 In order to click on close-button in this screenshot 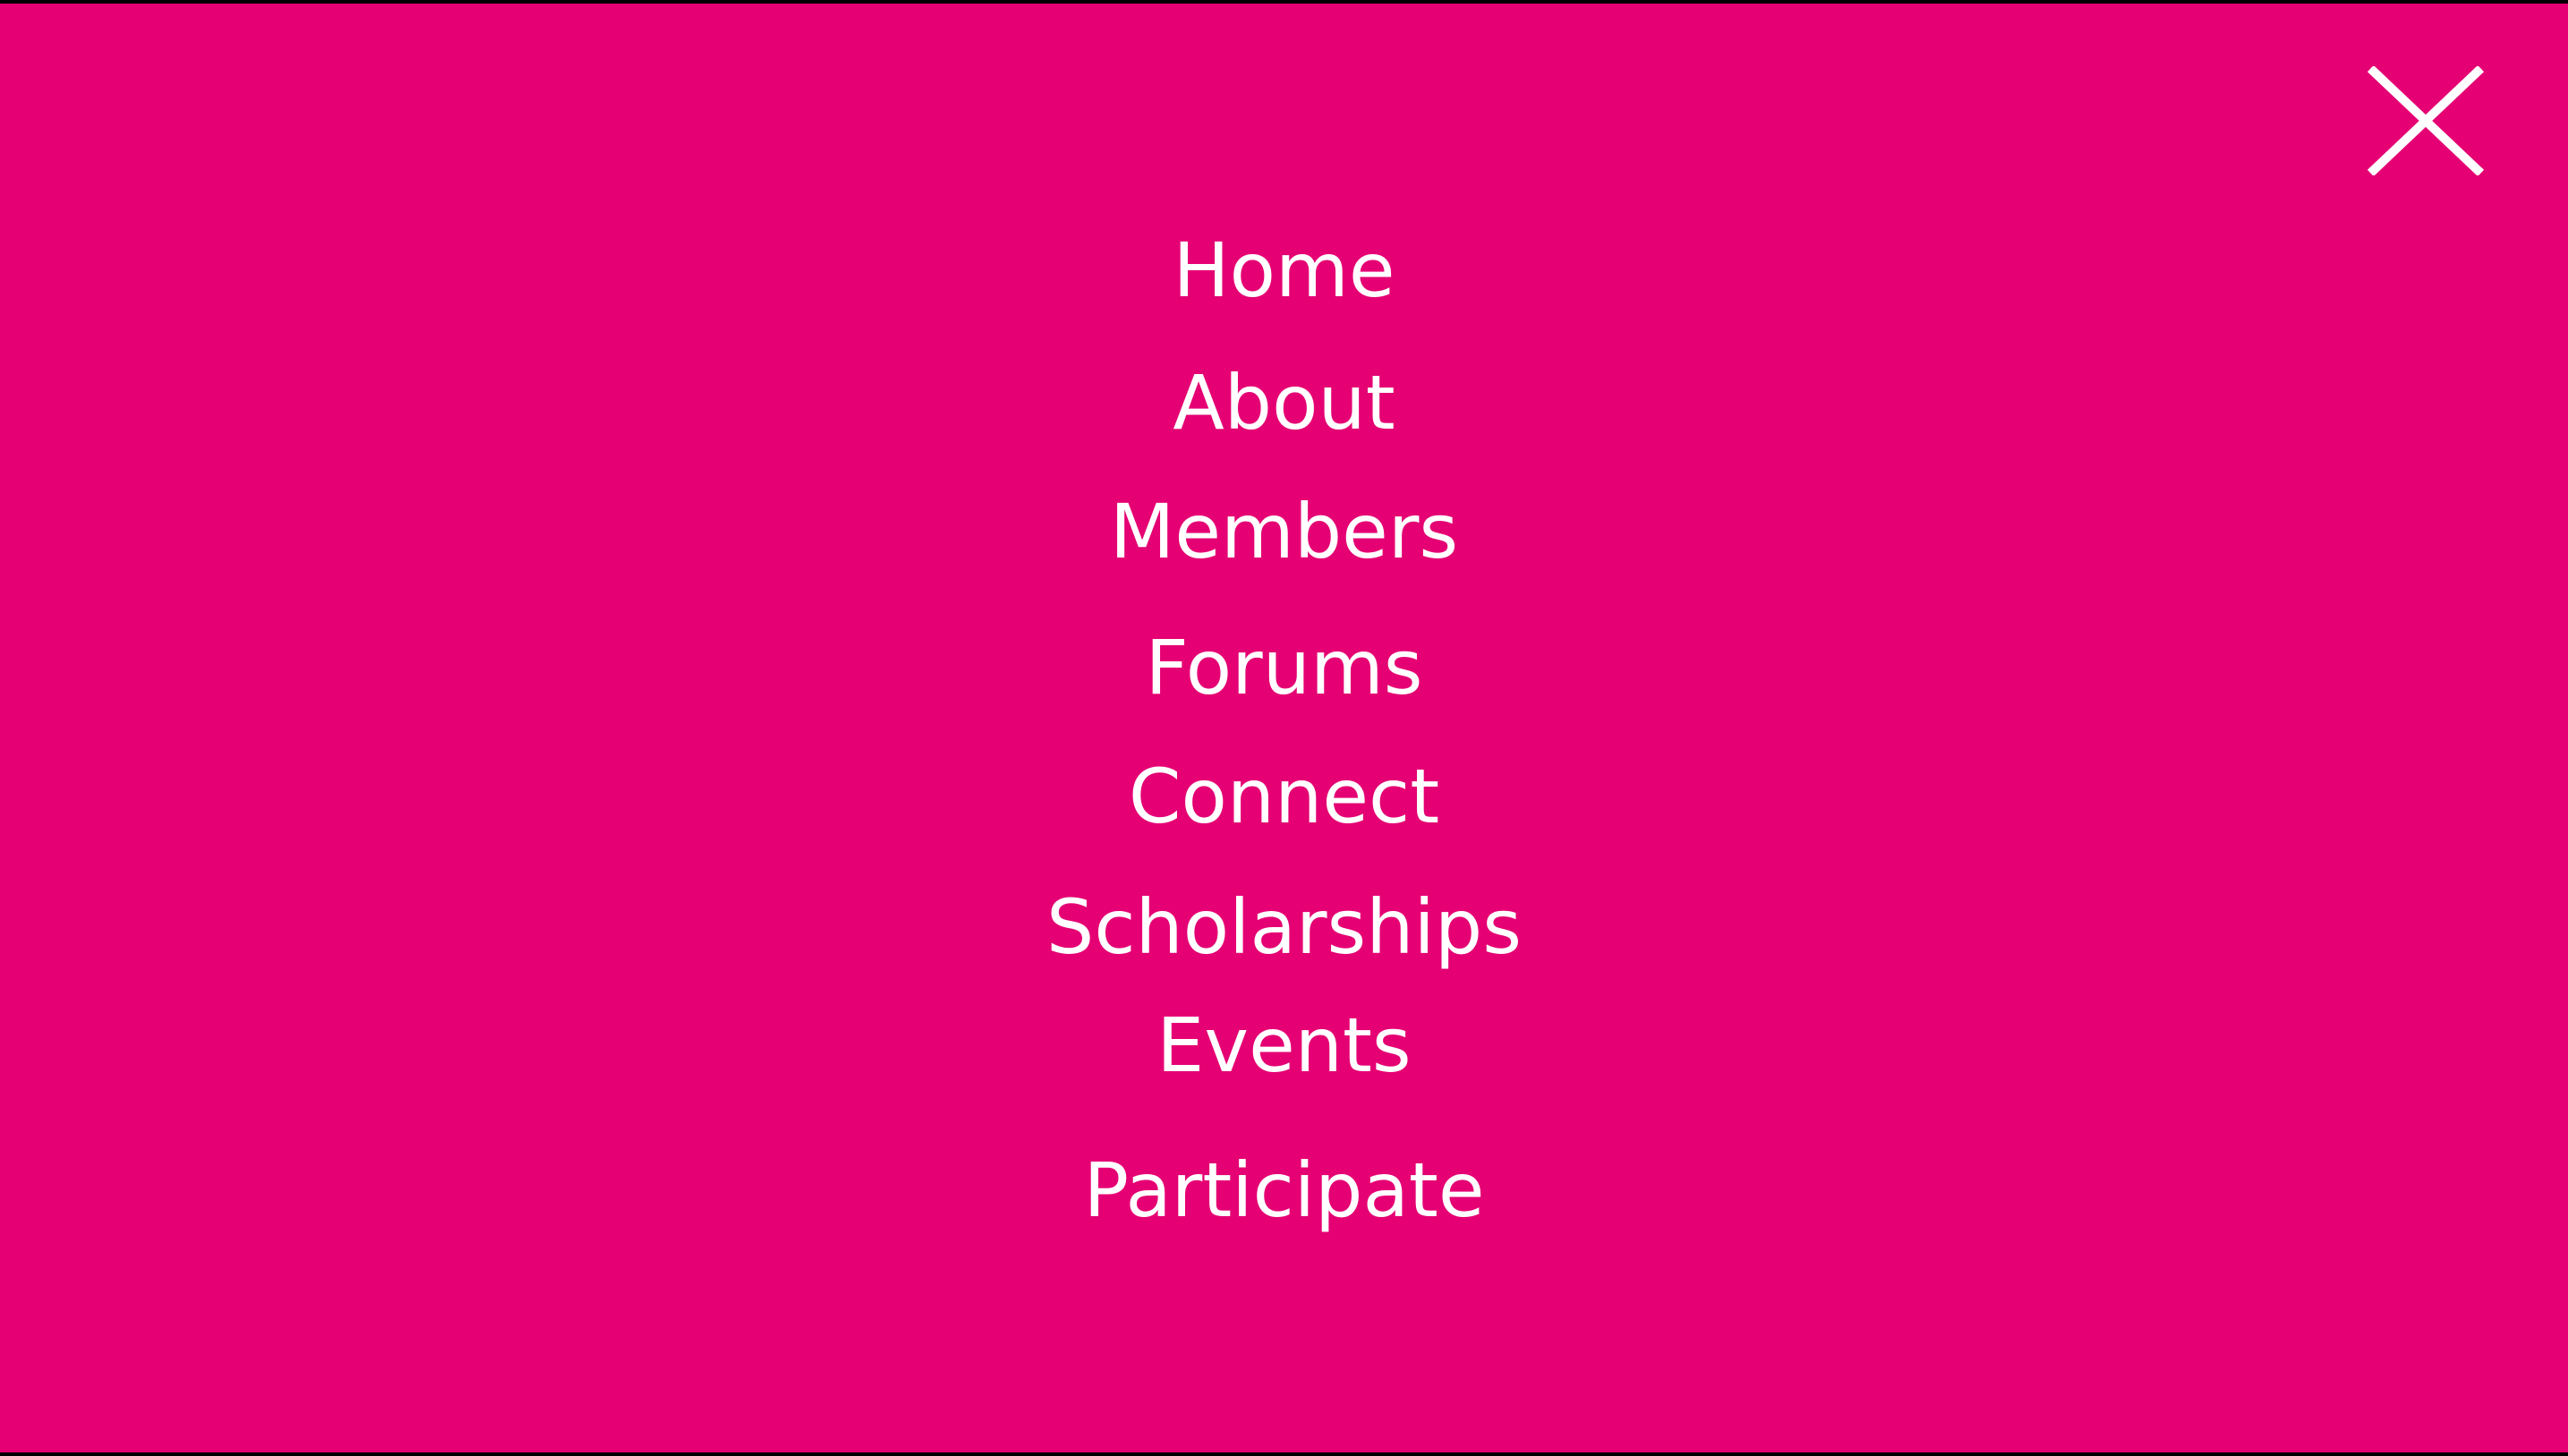, I will do `click(2426, 120)`.